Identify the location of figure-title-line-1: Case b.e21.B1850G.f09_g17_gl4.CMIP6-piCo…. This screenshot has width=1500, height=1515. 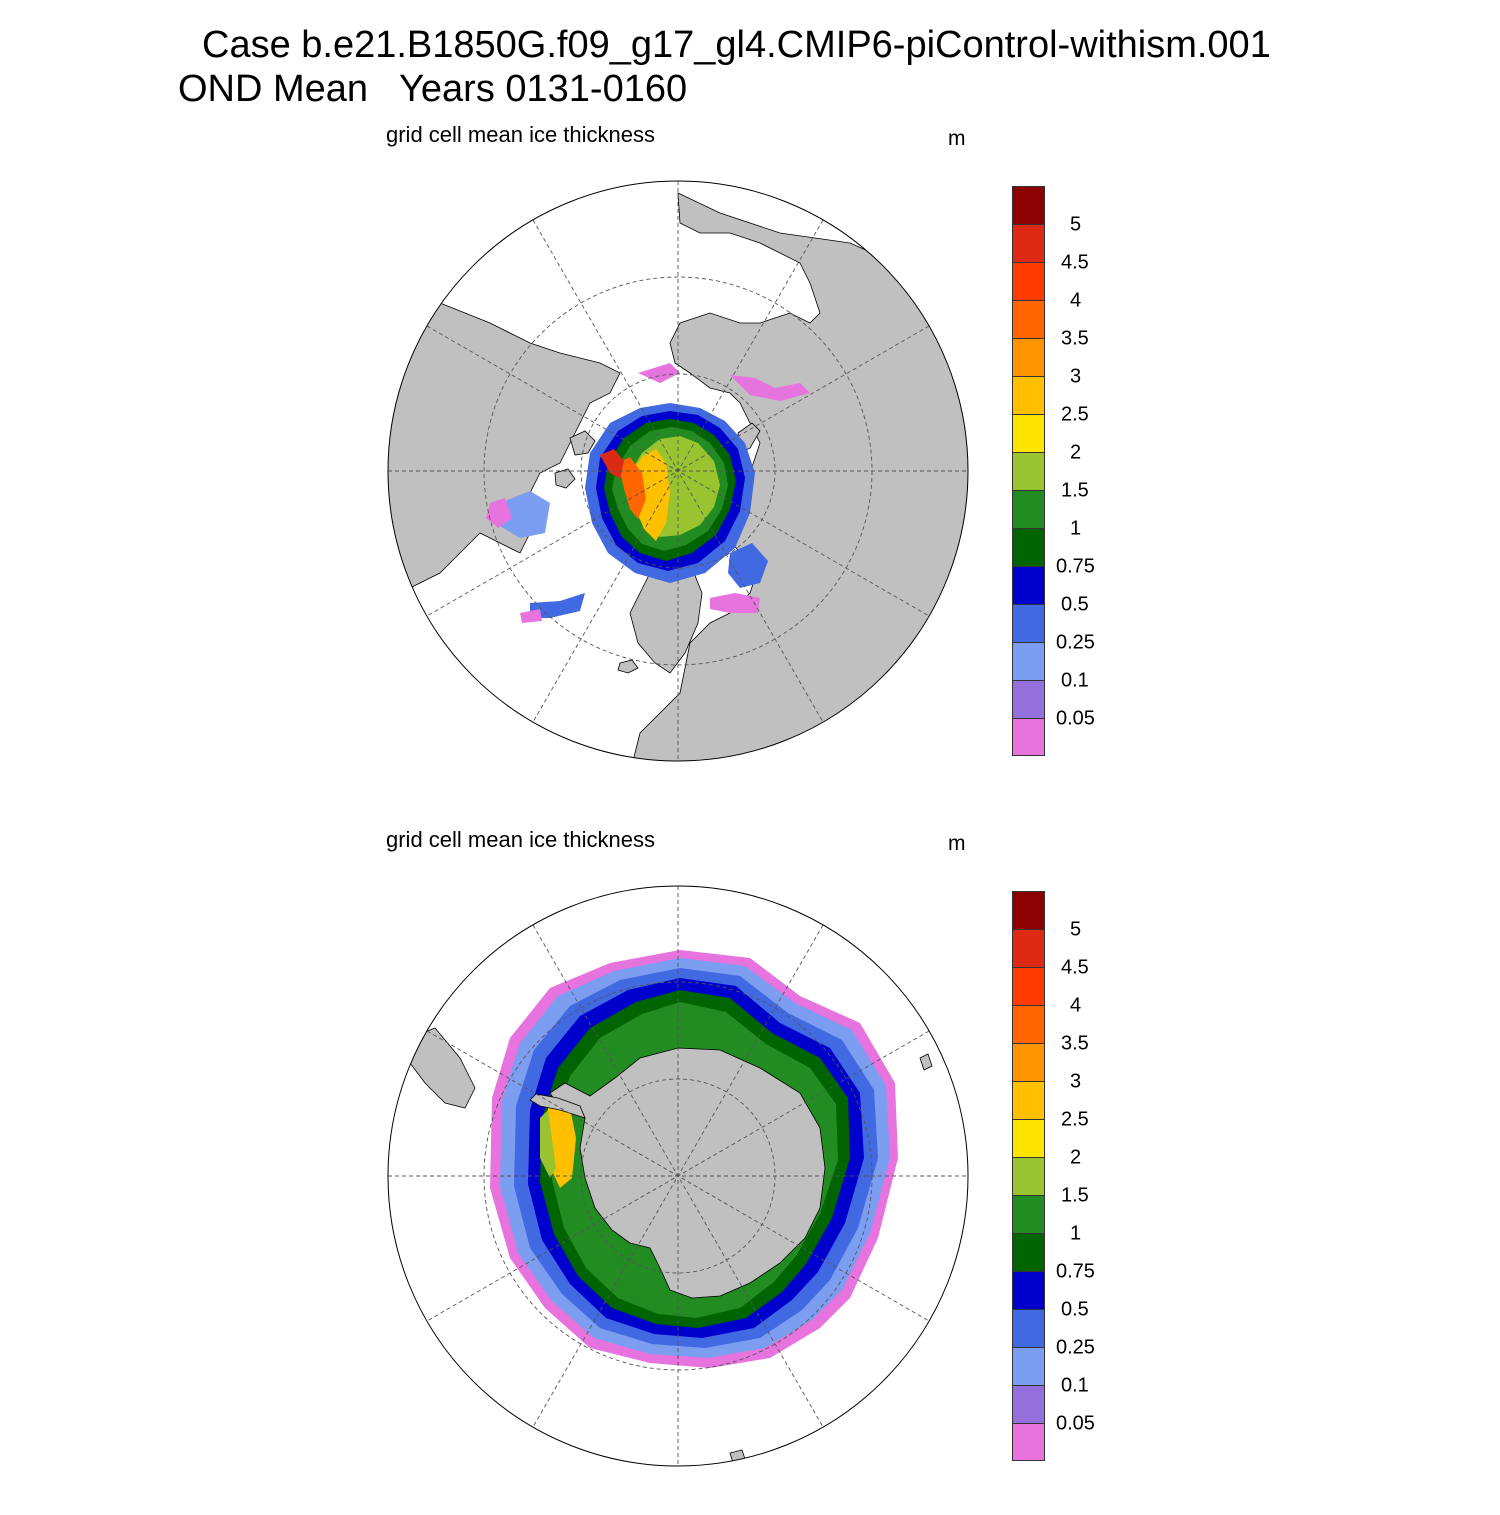
(736, 45).